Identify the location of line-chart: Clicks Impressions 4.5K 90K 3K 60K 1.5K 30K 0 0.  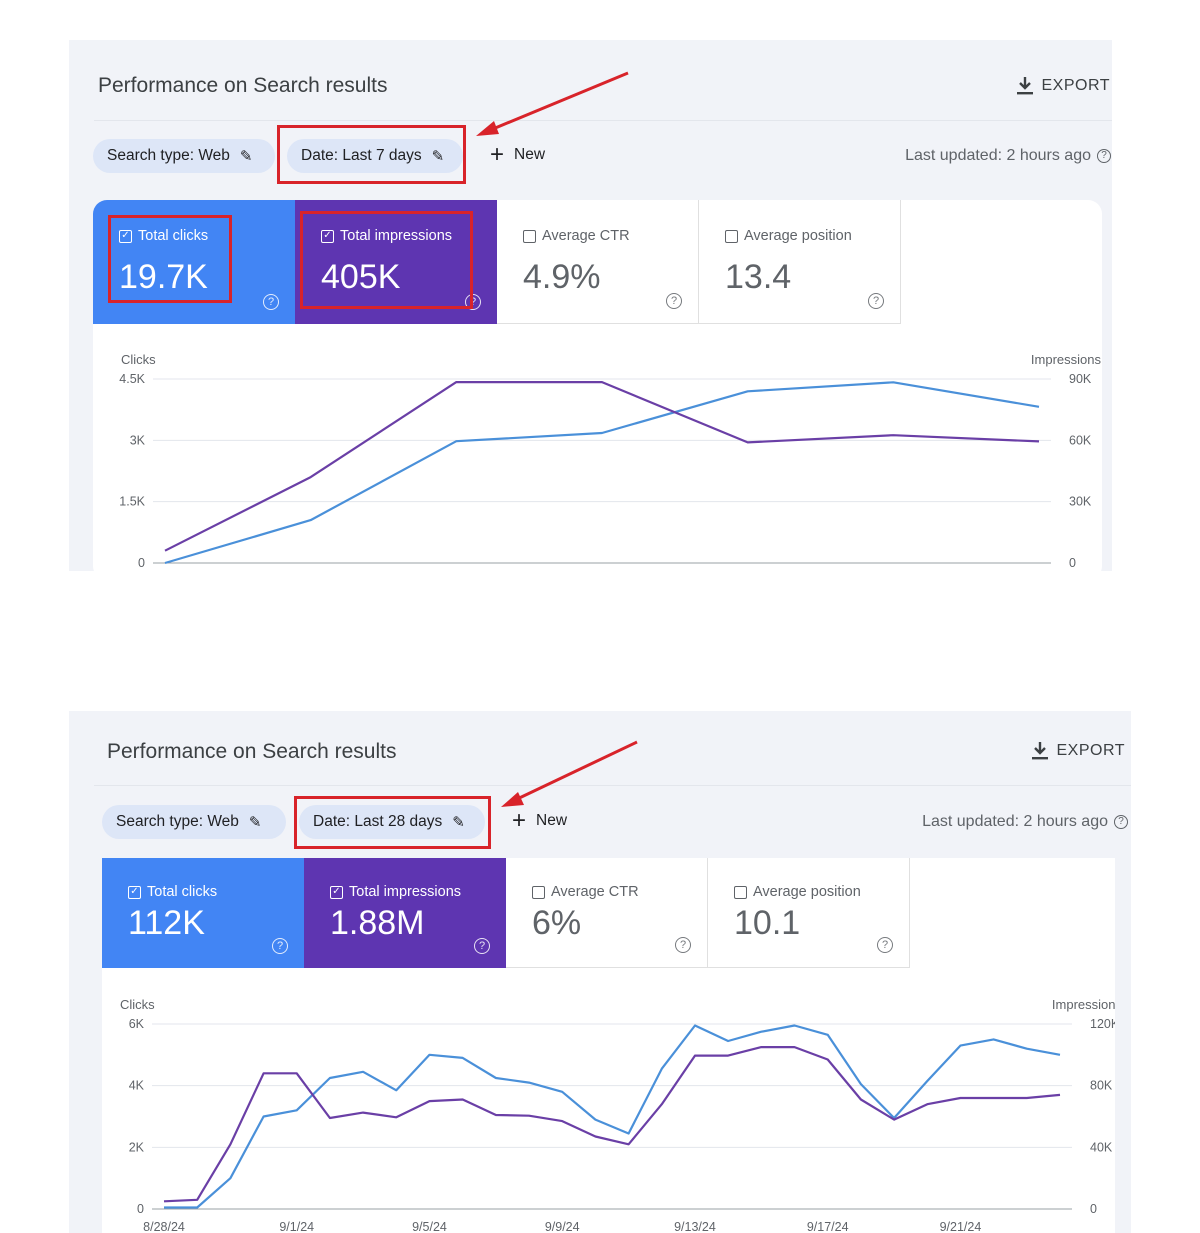
(610, 461).